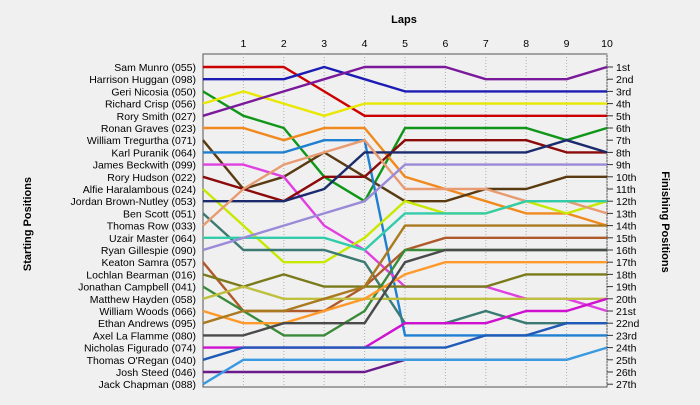 This screenshot has width=700, height=405. Describe the element at coordinates (607, 44) in the screenshot. I see `x-tick-label-10: 10` at that location.